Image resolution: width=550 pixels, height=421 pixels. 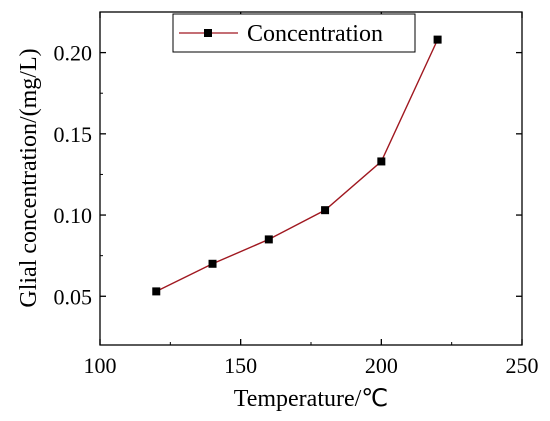 I want to click on y-tick-label: 0.20, so click(x=73, y=53).